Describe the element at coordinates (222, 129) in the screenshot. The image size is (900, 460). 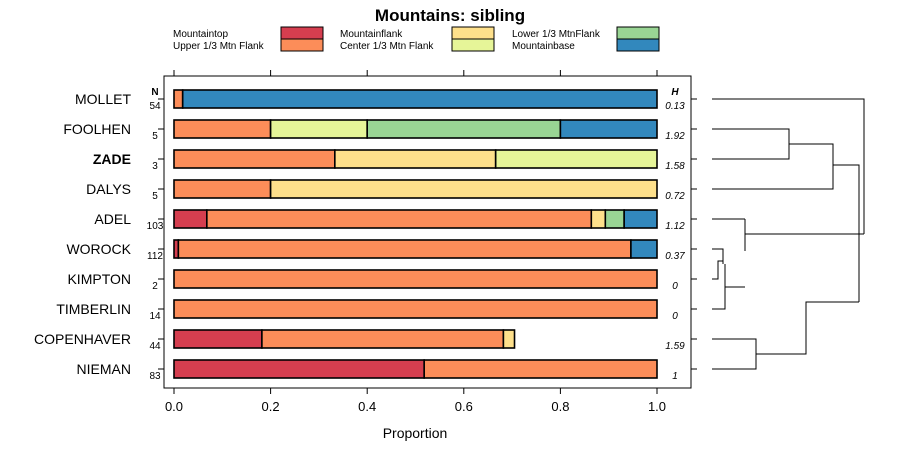
I see `bar-segment-foolhen-upper-1-3-mtn-flank` at that location.